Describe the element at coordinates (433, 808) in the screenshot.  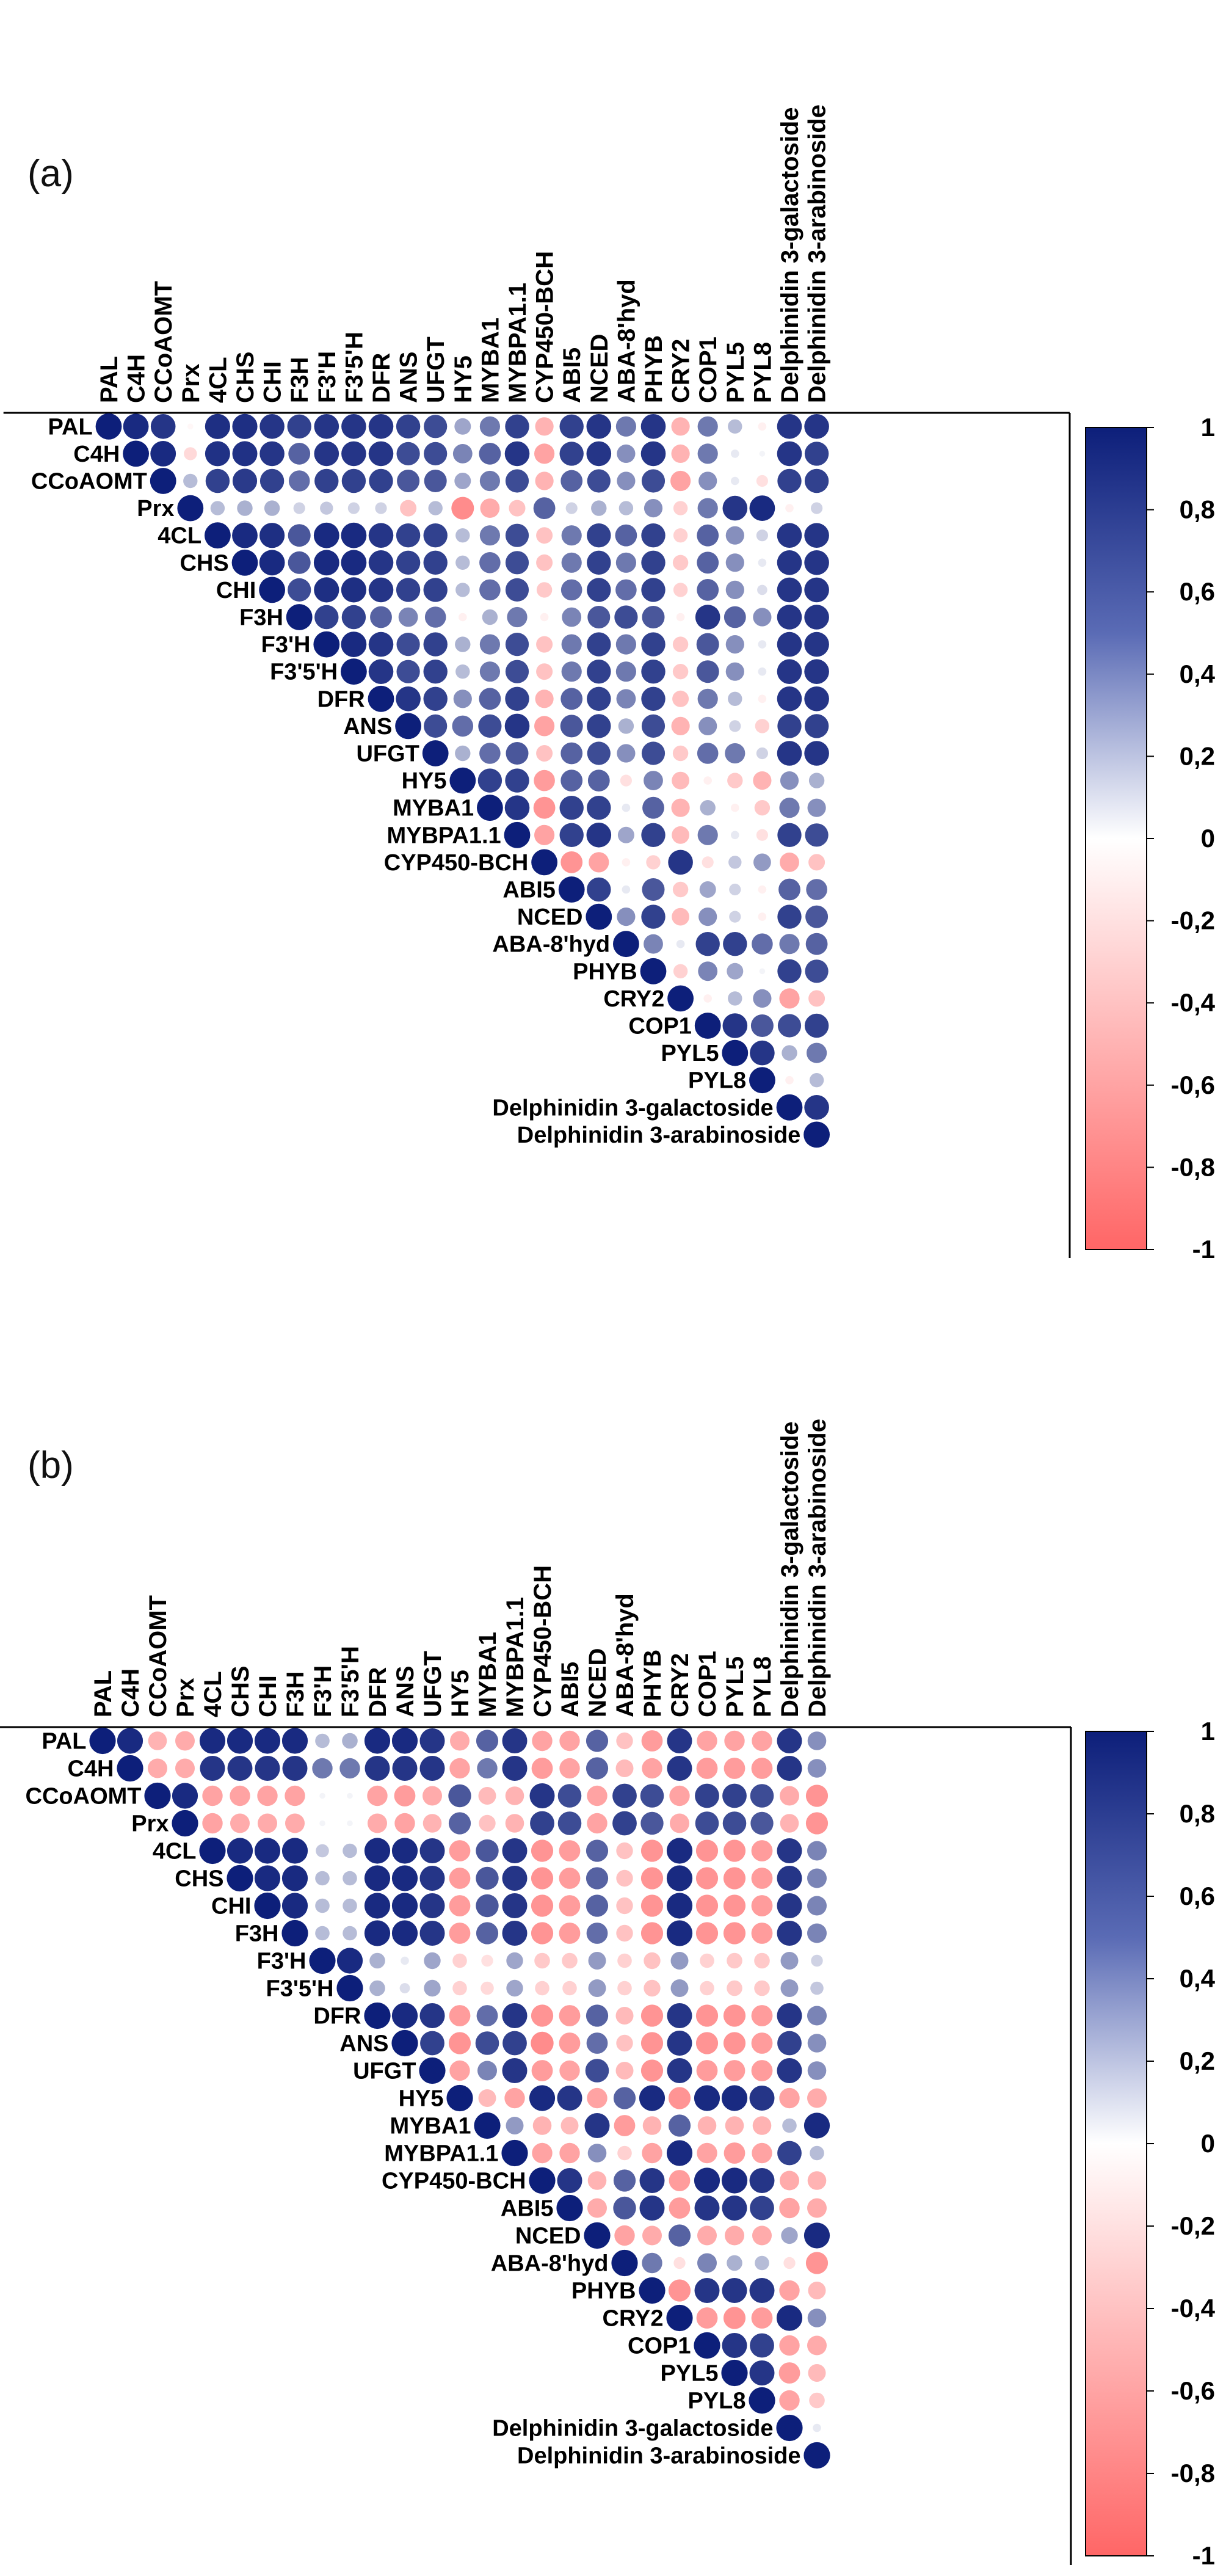
I see `row-label: MYBA1` at that location.